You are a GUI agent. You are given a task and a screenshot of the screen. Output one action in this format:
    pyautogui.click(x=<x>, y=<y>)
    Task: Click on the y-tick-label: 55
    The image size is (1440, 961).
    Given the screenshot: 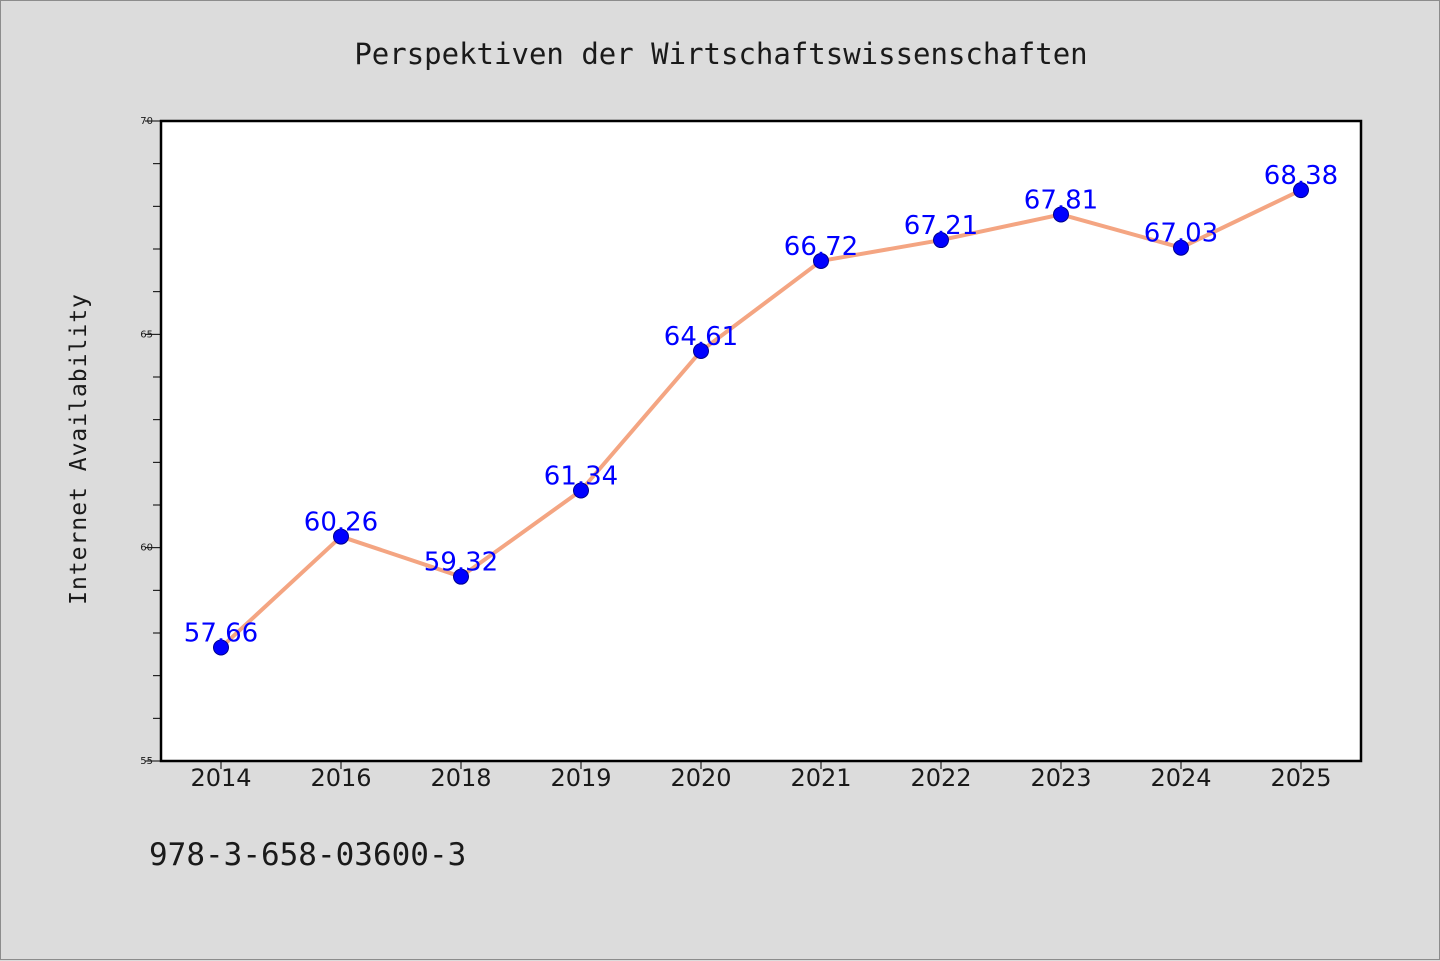 What is the action you would take?
    pyautogui.click(x=146, y=761)
    